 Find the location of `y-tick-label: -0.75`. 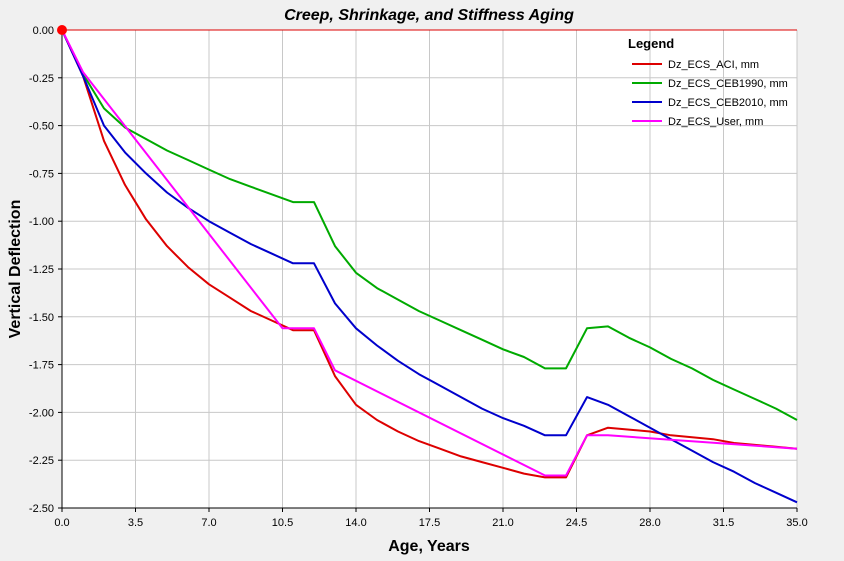

y-tick-label: -0.75 is located at coordinates (41, 174).